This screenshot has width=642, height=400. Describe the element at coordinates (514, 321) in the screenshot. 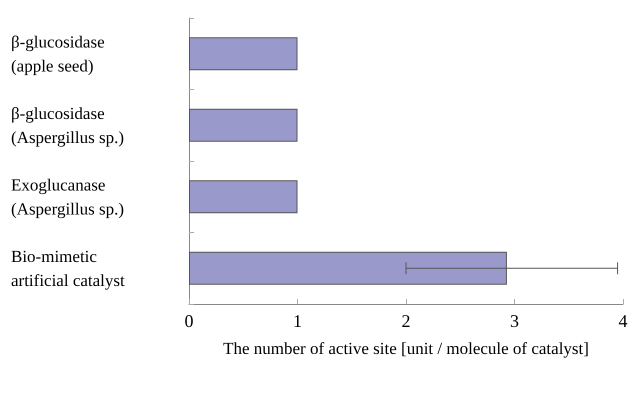

I see `x-tick-label: 3` at that location.